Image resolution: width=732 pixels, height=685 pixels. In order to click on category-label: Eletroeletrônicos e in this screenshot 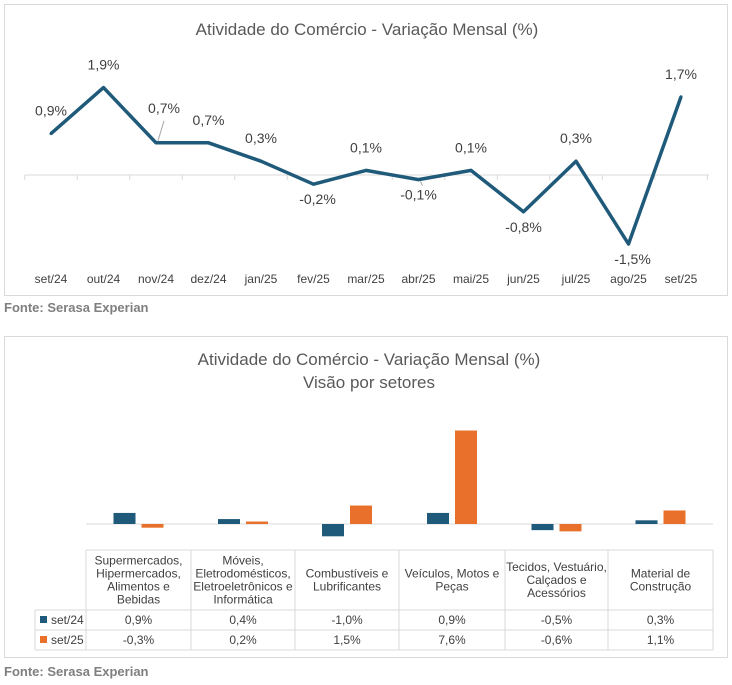, I will do `click(243, 587)`.